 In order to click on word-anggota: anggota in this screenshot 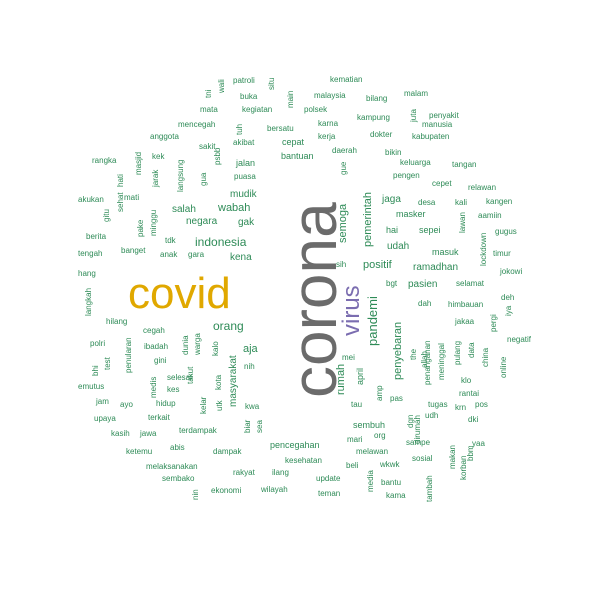, I will do `click(164, 136)`.